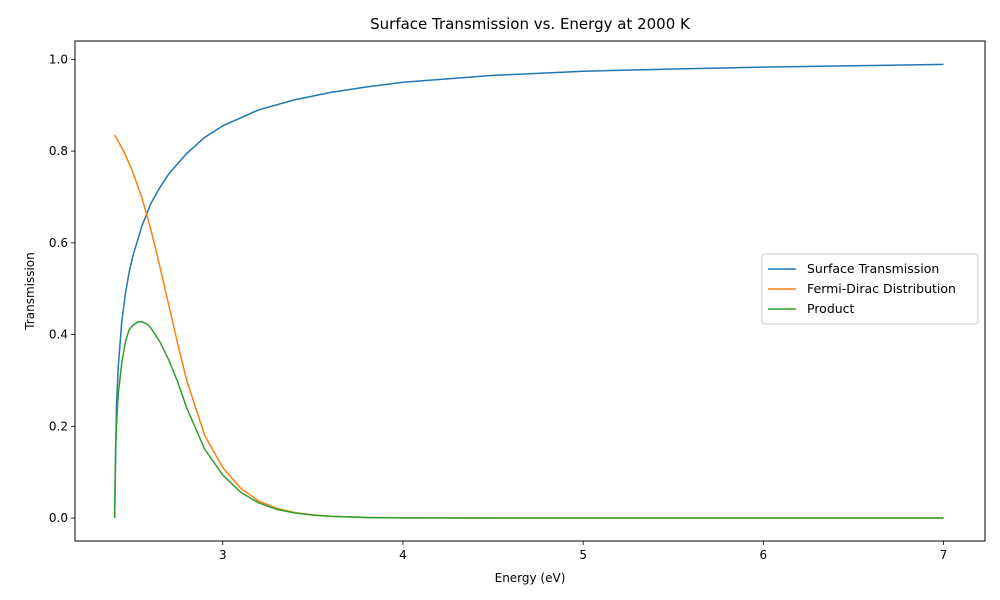 This screenshot has width=1000, height=600. What do you see at coordinates (873, 268) in the screenshot?
I see `legend-label-0: Surface Transmission` at bounding box center [873, 268].